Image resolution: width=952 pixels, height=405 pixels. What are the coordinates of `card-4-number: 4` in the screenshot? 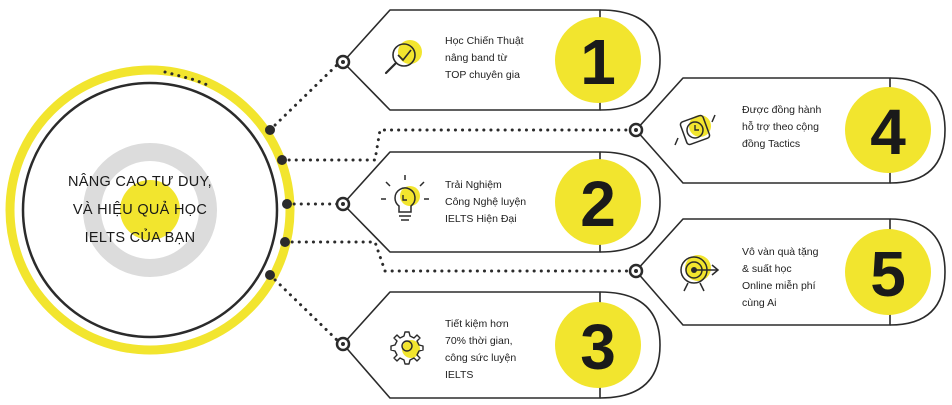 It's located at (888, 132).